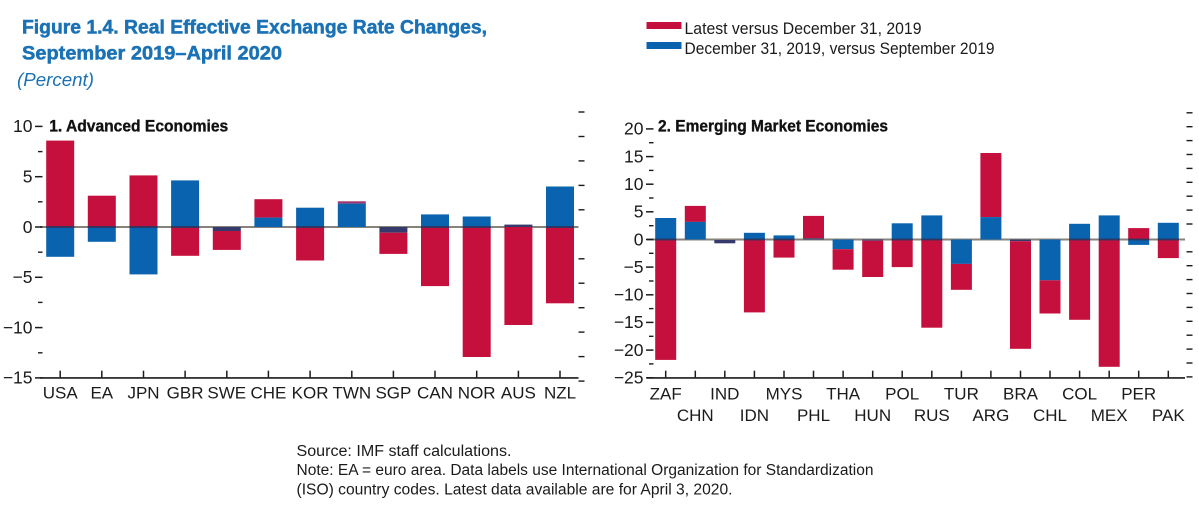 This screenshot has width=1199, height=512. I want to click on svg-text:December 31, 2019, versus Sept: December 31, 2019, versus September 2019, so click(840, 49).